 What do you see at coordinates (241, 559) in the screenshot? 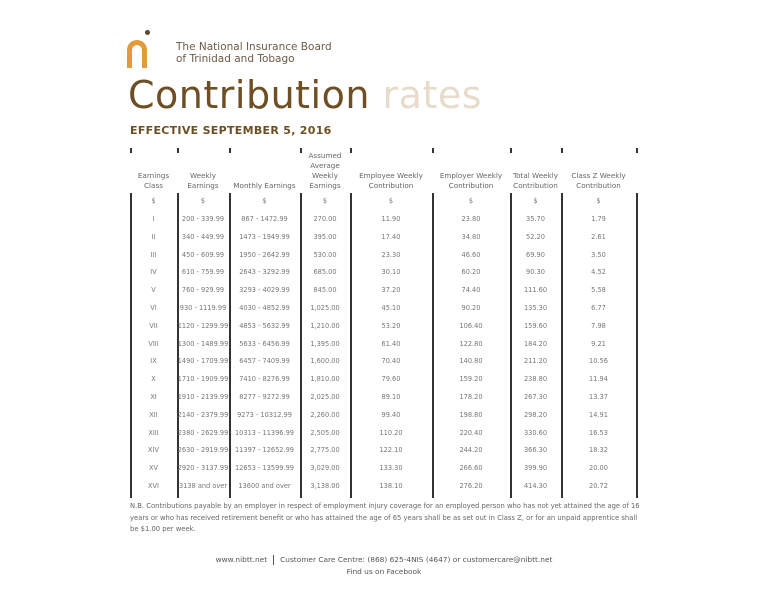
I see `website-link: www.nibtt.net` at bounding box center [241, 559].